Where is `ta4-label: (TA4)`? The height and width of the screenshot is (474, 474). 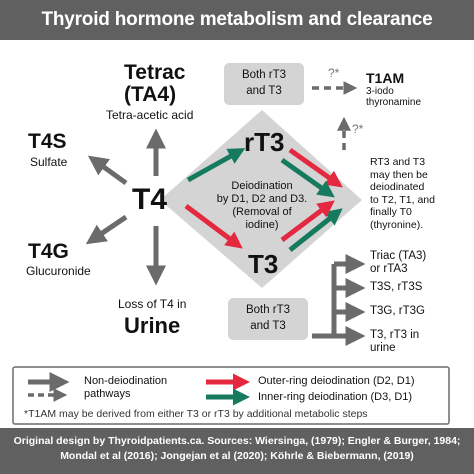
ta4-label: (TA4) is located at coordinates (150, 94).